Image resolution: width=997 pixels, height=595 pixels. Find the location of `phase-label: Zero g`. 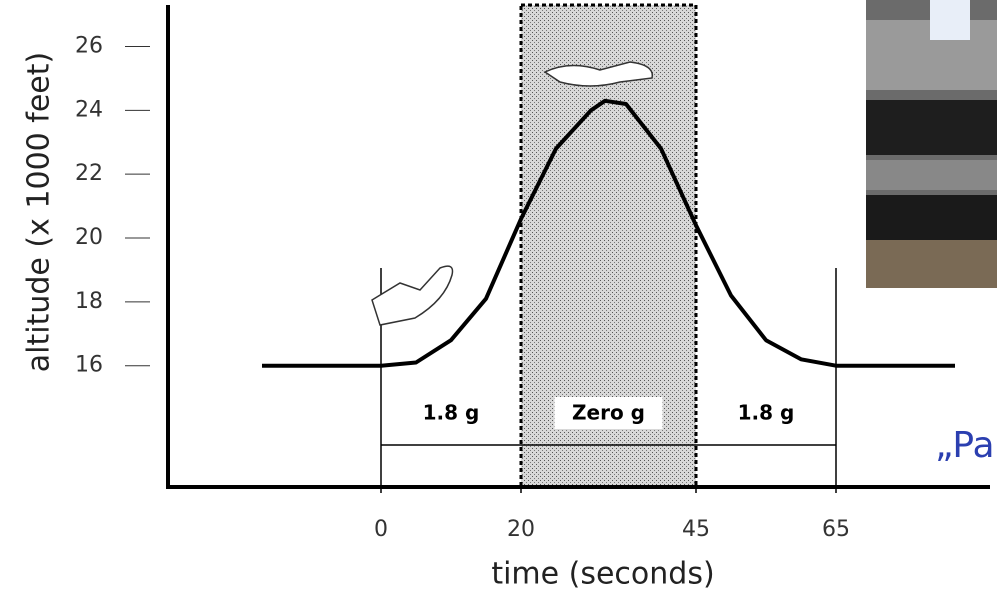

phase-label: Zero g is located at coordinates (608, 413).